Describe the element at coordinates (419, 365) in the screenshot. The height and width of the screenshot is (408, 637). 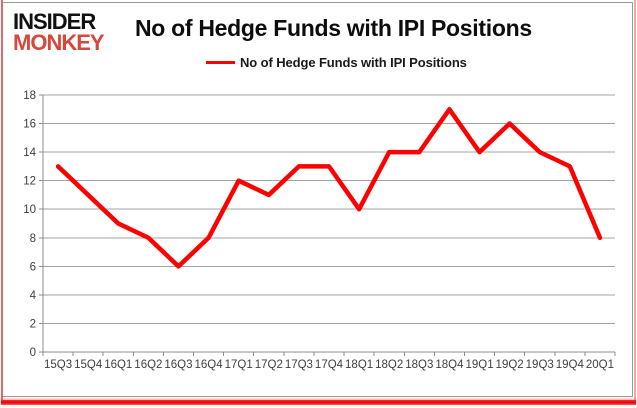
I see `x-axis-tick-label: 18Q3` at that location.